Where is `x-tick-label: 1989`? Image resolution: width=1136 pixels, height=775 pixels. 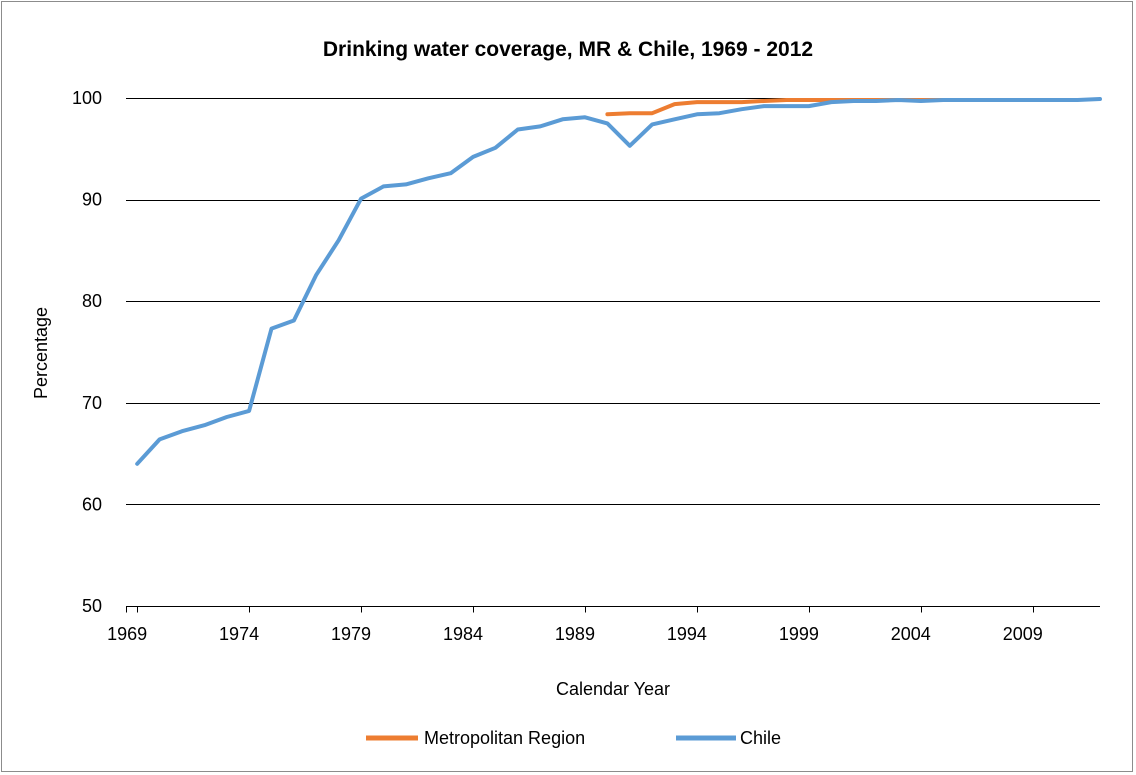 x-tick-label: 1989 is located at coordinates (575, 634).